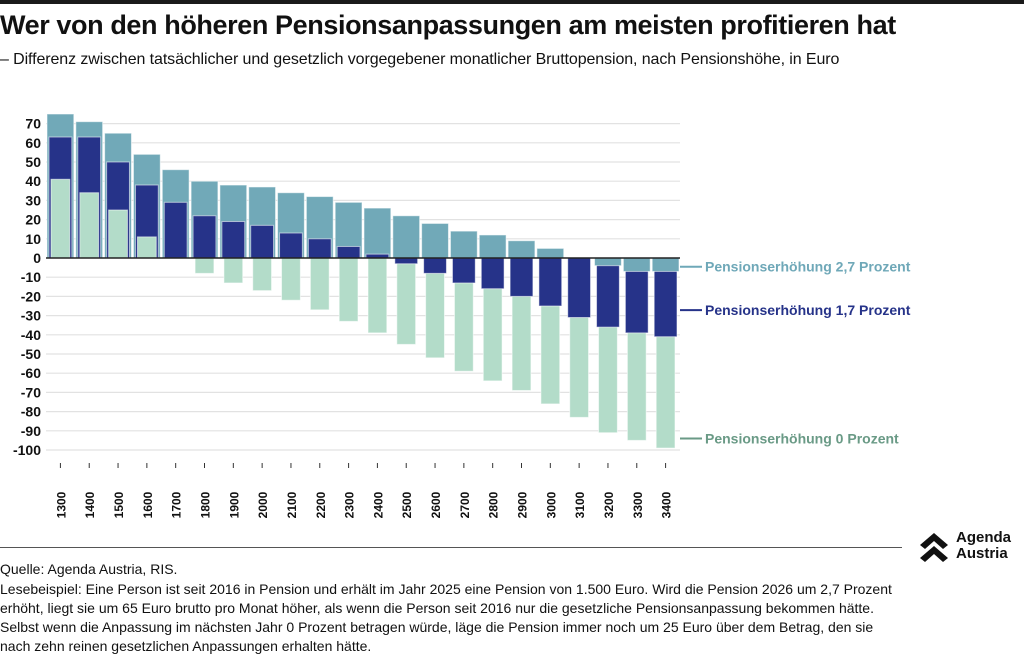 This screenshot has width=1024, height=667. I want to click on x-tick-label: 2200, so click(321, 504).